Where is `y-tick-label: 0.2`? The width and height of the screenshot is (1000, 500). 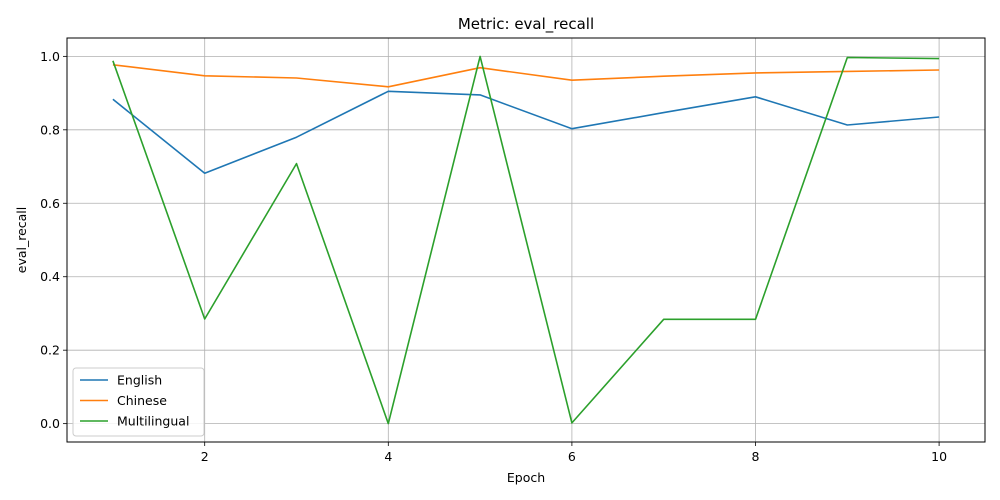 y-tick-label: 0.2 is located at coordinates (50, 350).